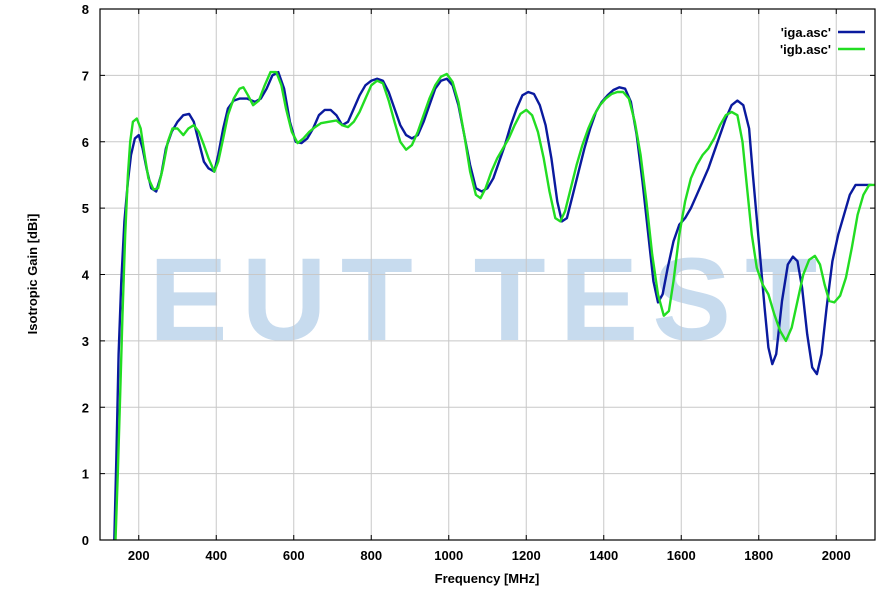 This screenshot has height=591, width=895. I want to click on y-tick-label: 1, so click(85, 474).